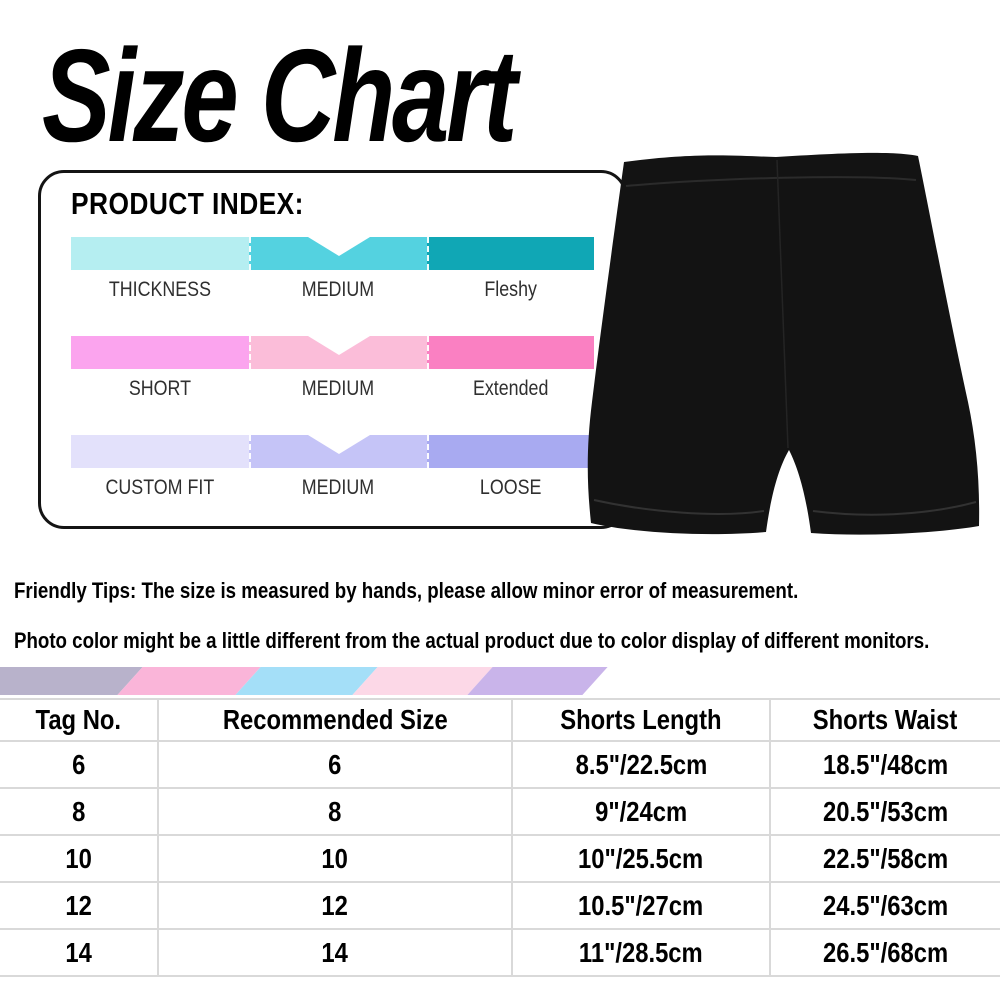 The height and width of the screenshot is (1000, 1000). I want to click on cell-size: 12, so click(334, 905).